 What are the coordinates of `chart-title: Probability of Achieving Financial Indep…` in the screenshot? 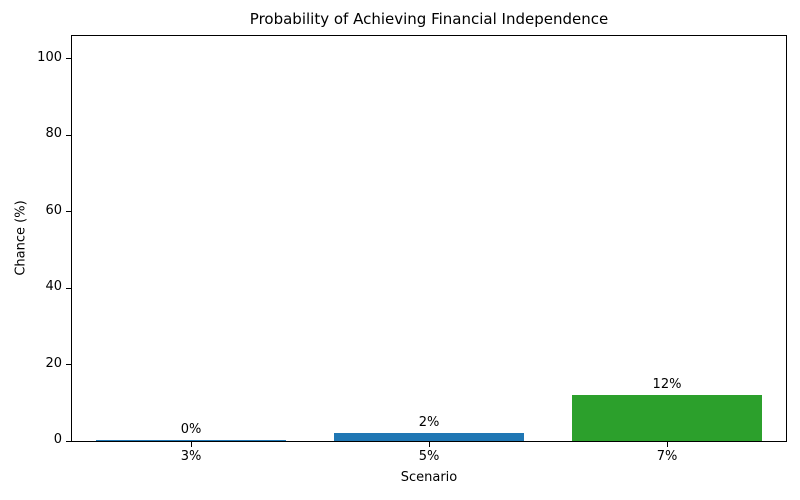 It's located at (429, 19).